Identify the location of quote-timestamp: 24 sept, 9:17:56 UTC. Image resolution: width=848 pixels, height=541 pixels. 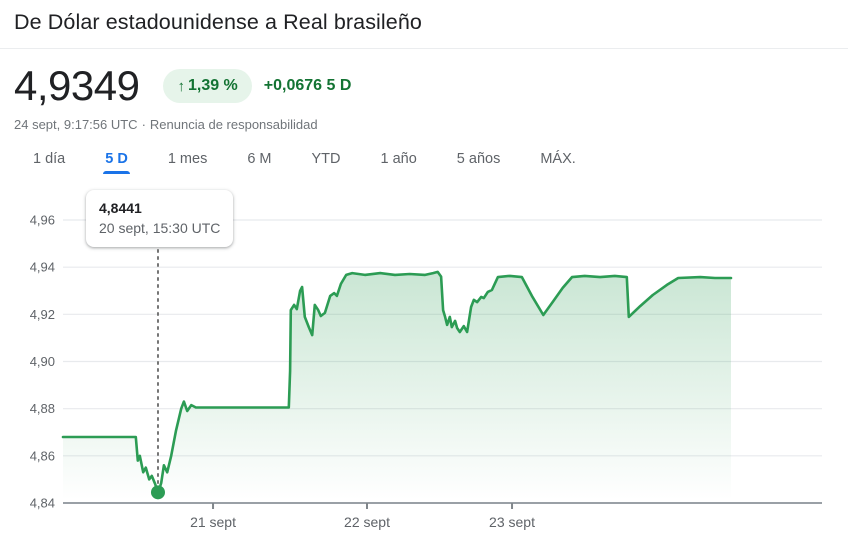
(76, 124).